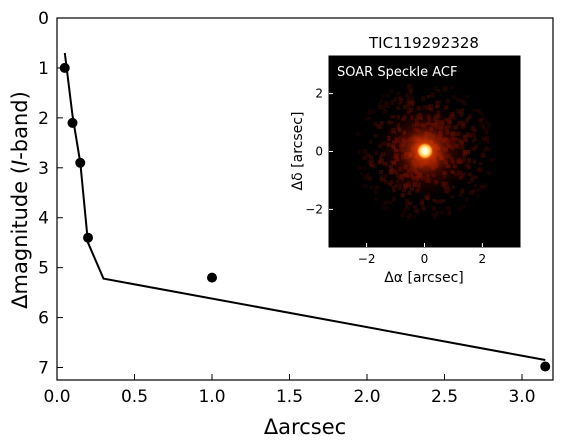  Describe the element at coordinates (444, 397) in the screenshot. I see `x-tick-label: 2.5` at that location.